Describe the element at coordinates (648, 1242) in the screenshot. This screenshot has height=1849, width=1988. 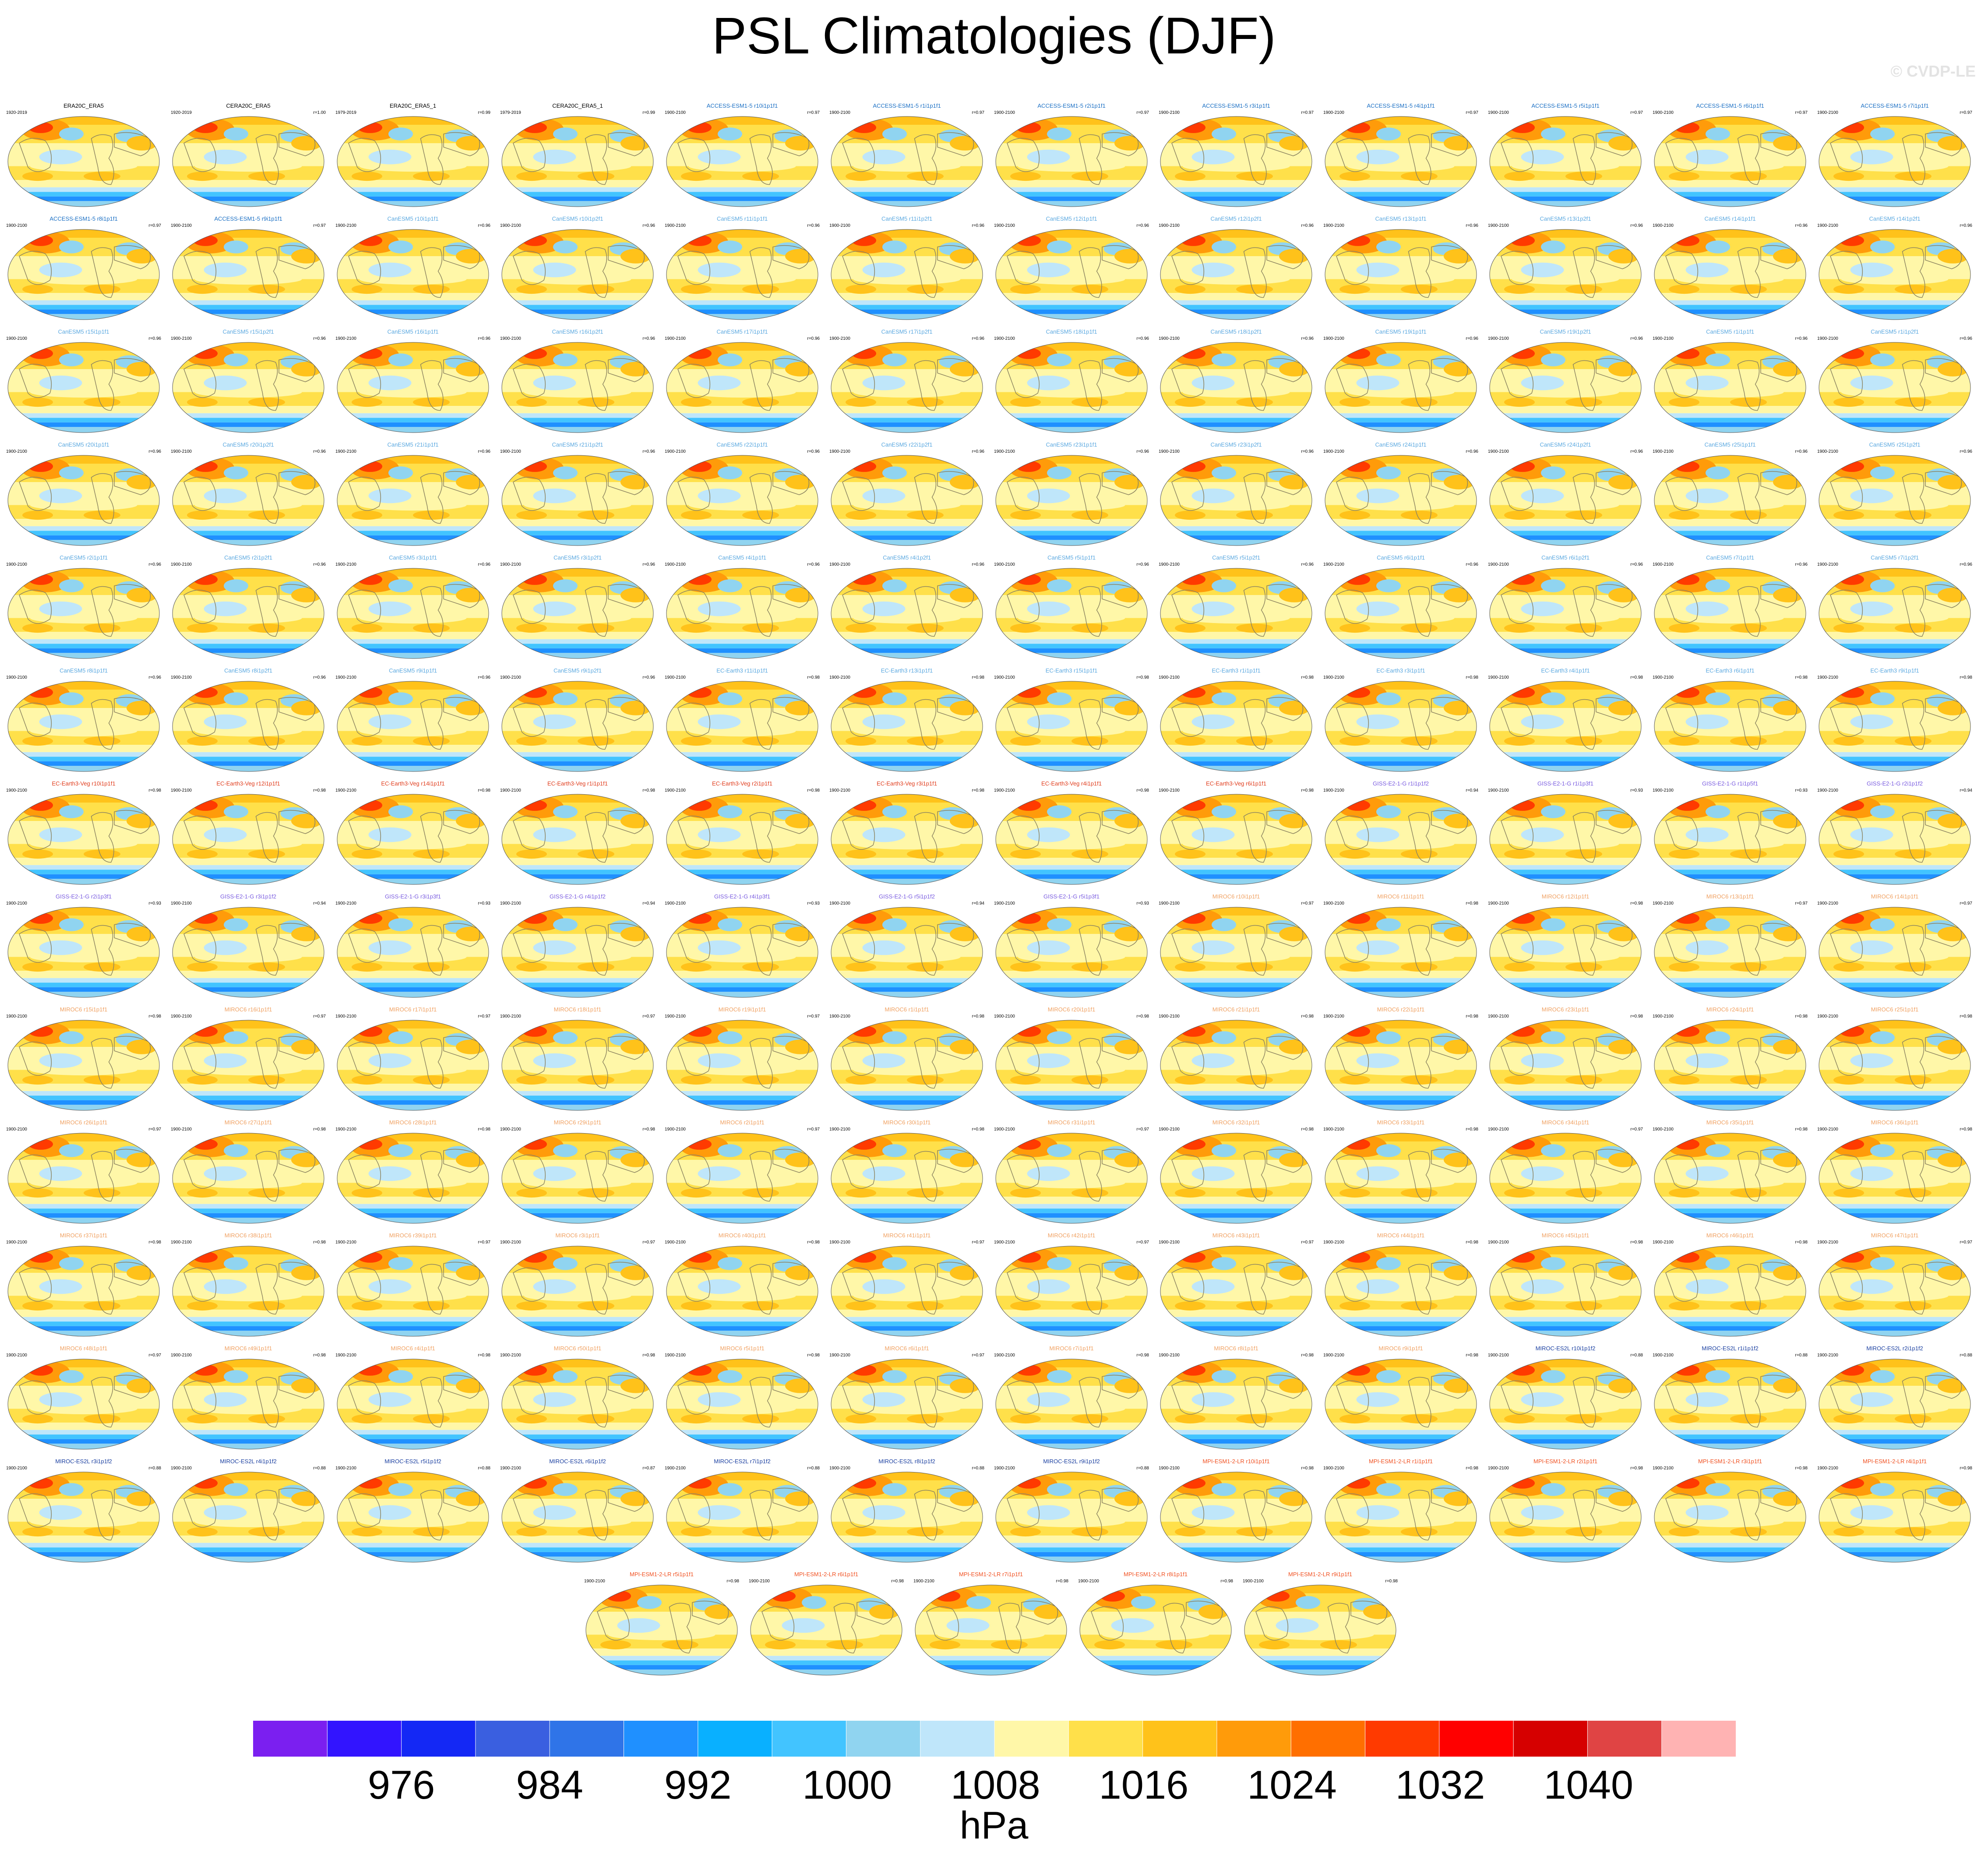
I see `panel-pattern-correlation: r=0.97` at that location.